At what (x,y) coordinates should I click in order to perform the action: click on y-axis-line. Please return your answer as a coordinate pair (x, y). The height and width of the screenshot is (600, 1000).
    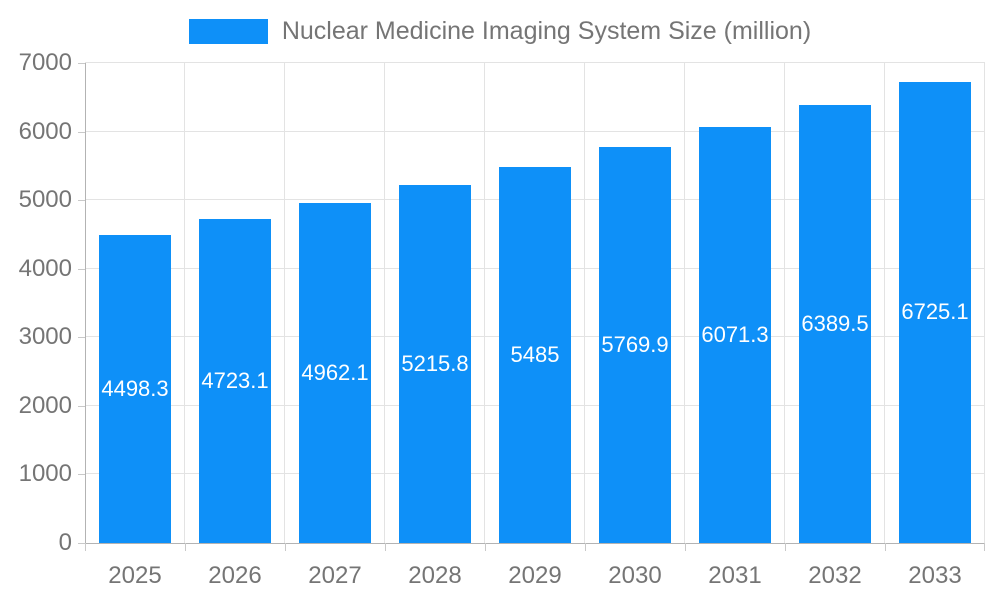
    Looking at the image, I should click on (85, 303).